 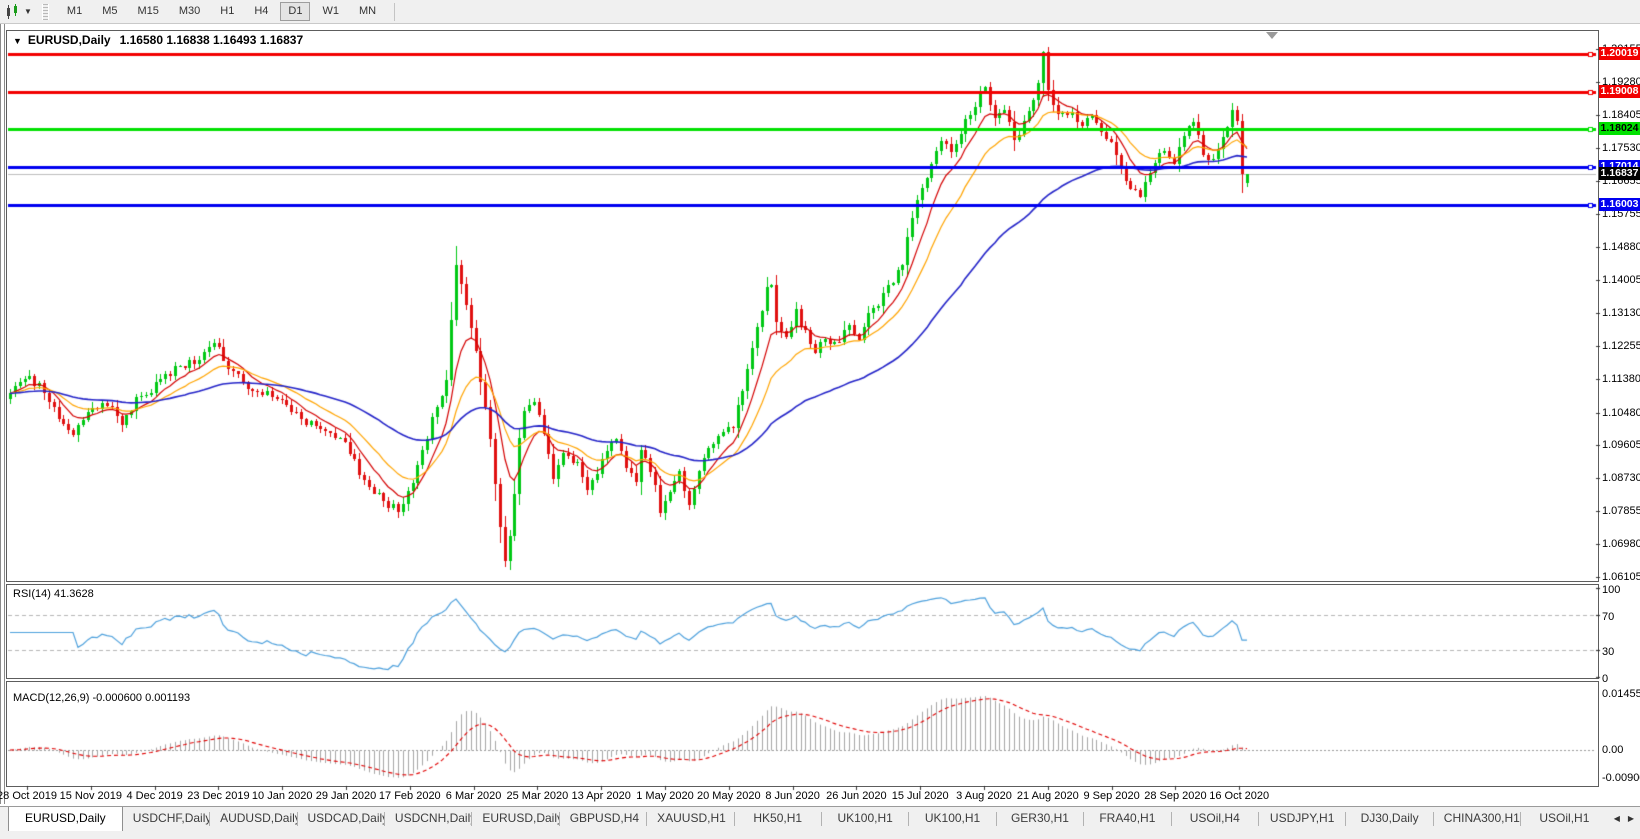 I want to click on dropdown-caret-icon: ▼, so click(x=28, y=11).